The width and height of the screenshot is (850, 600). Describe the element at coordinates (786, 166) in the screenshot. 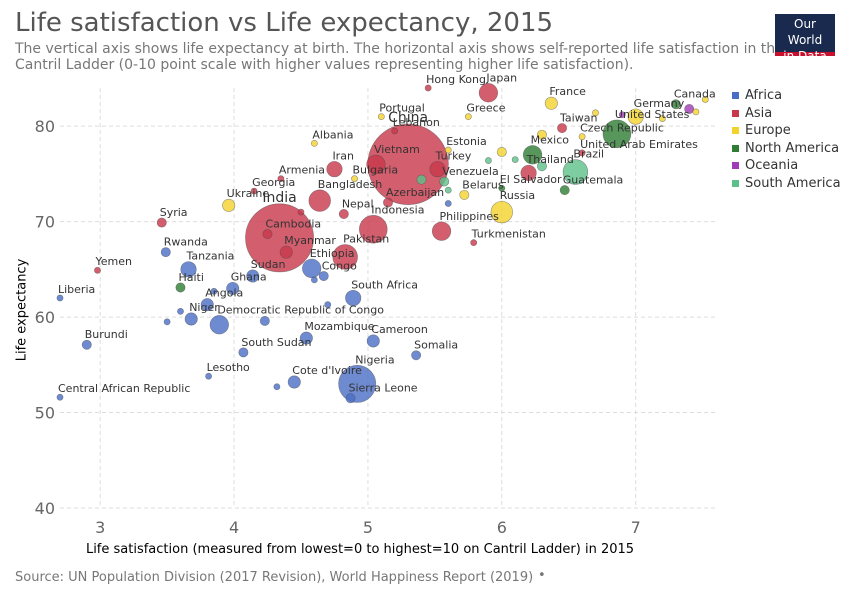

I see `legend-item: Oceania` at that location.